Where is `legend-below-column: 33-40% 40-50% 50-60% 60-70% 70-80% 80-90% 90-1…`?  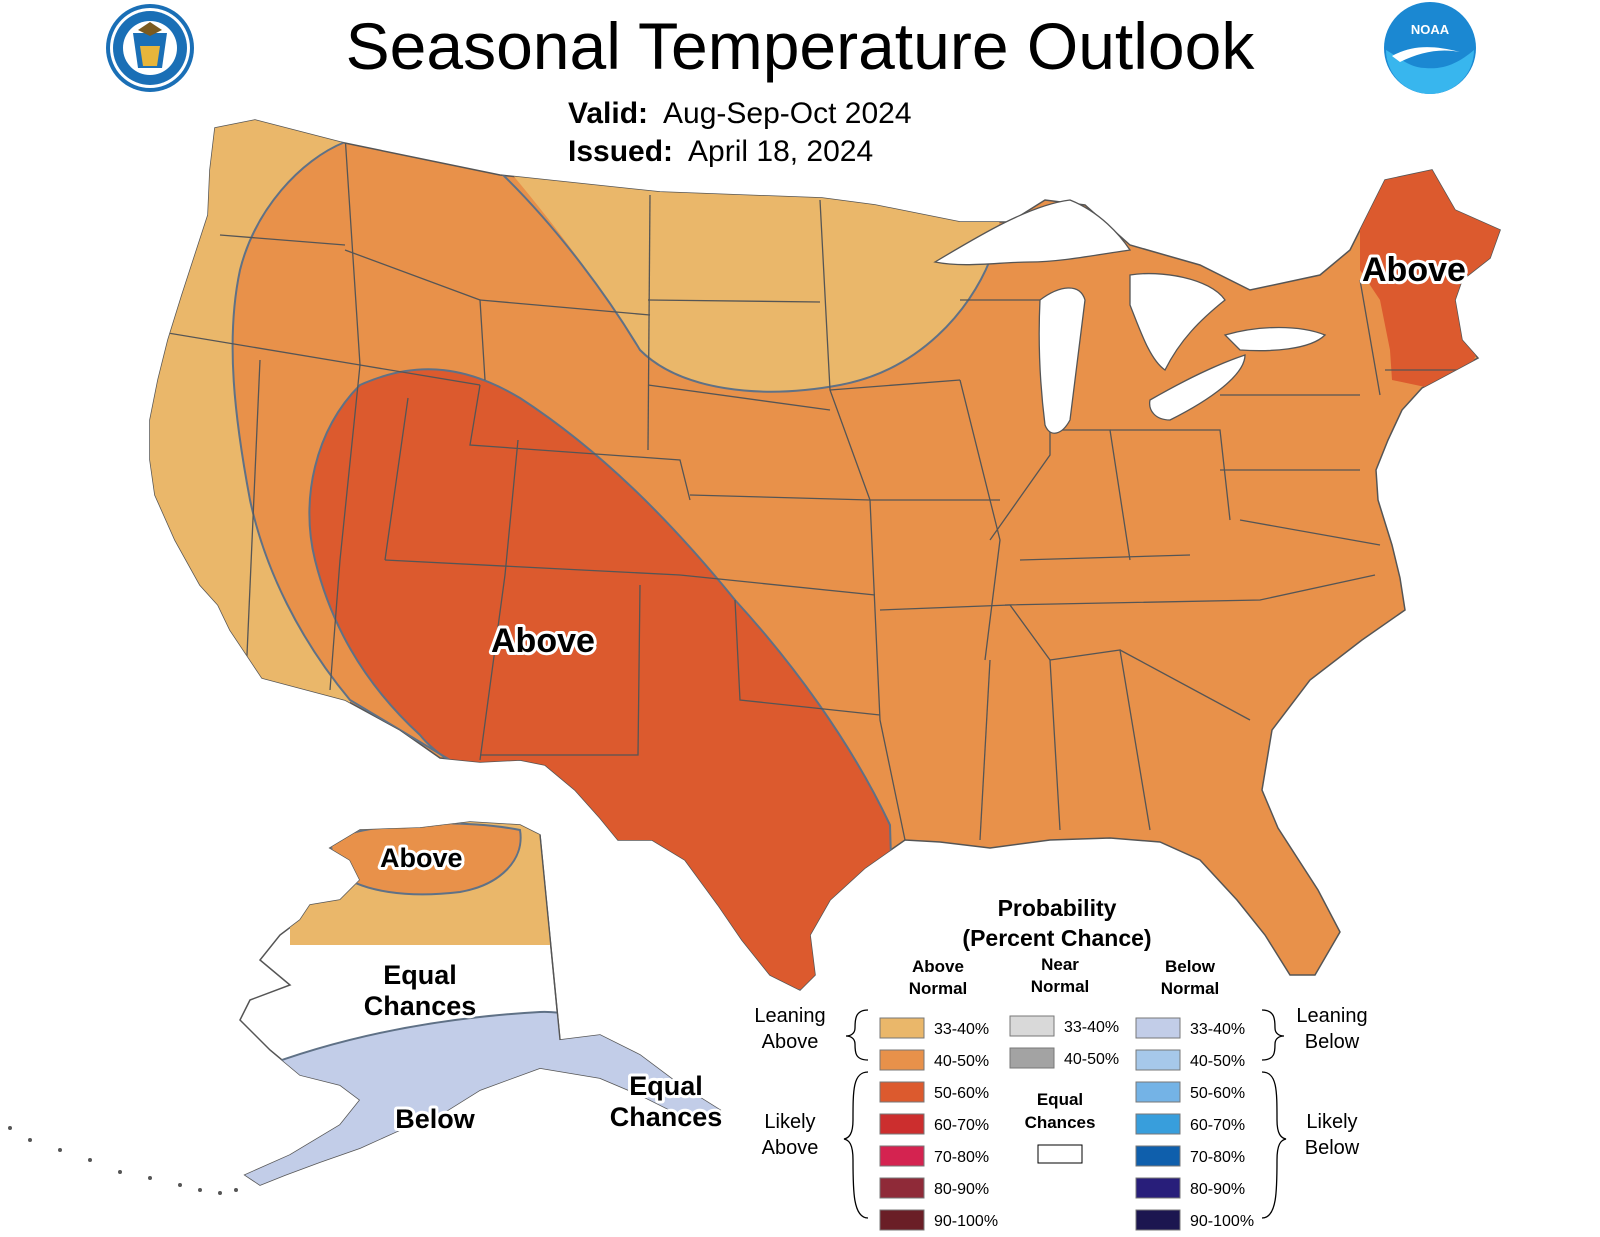 legend-below-column: 33-40% 40-50% 50-60% 60-70% 70-80% 80-90% 90-1… is located at coordinates (1194, 1124).